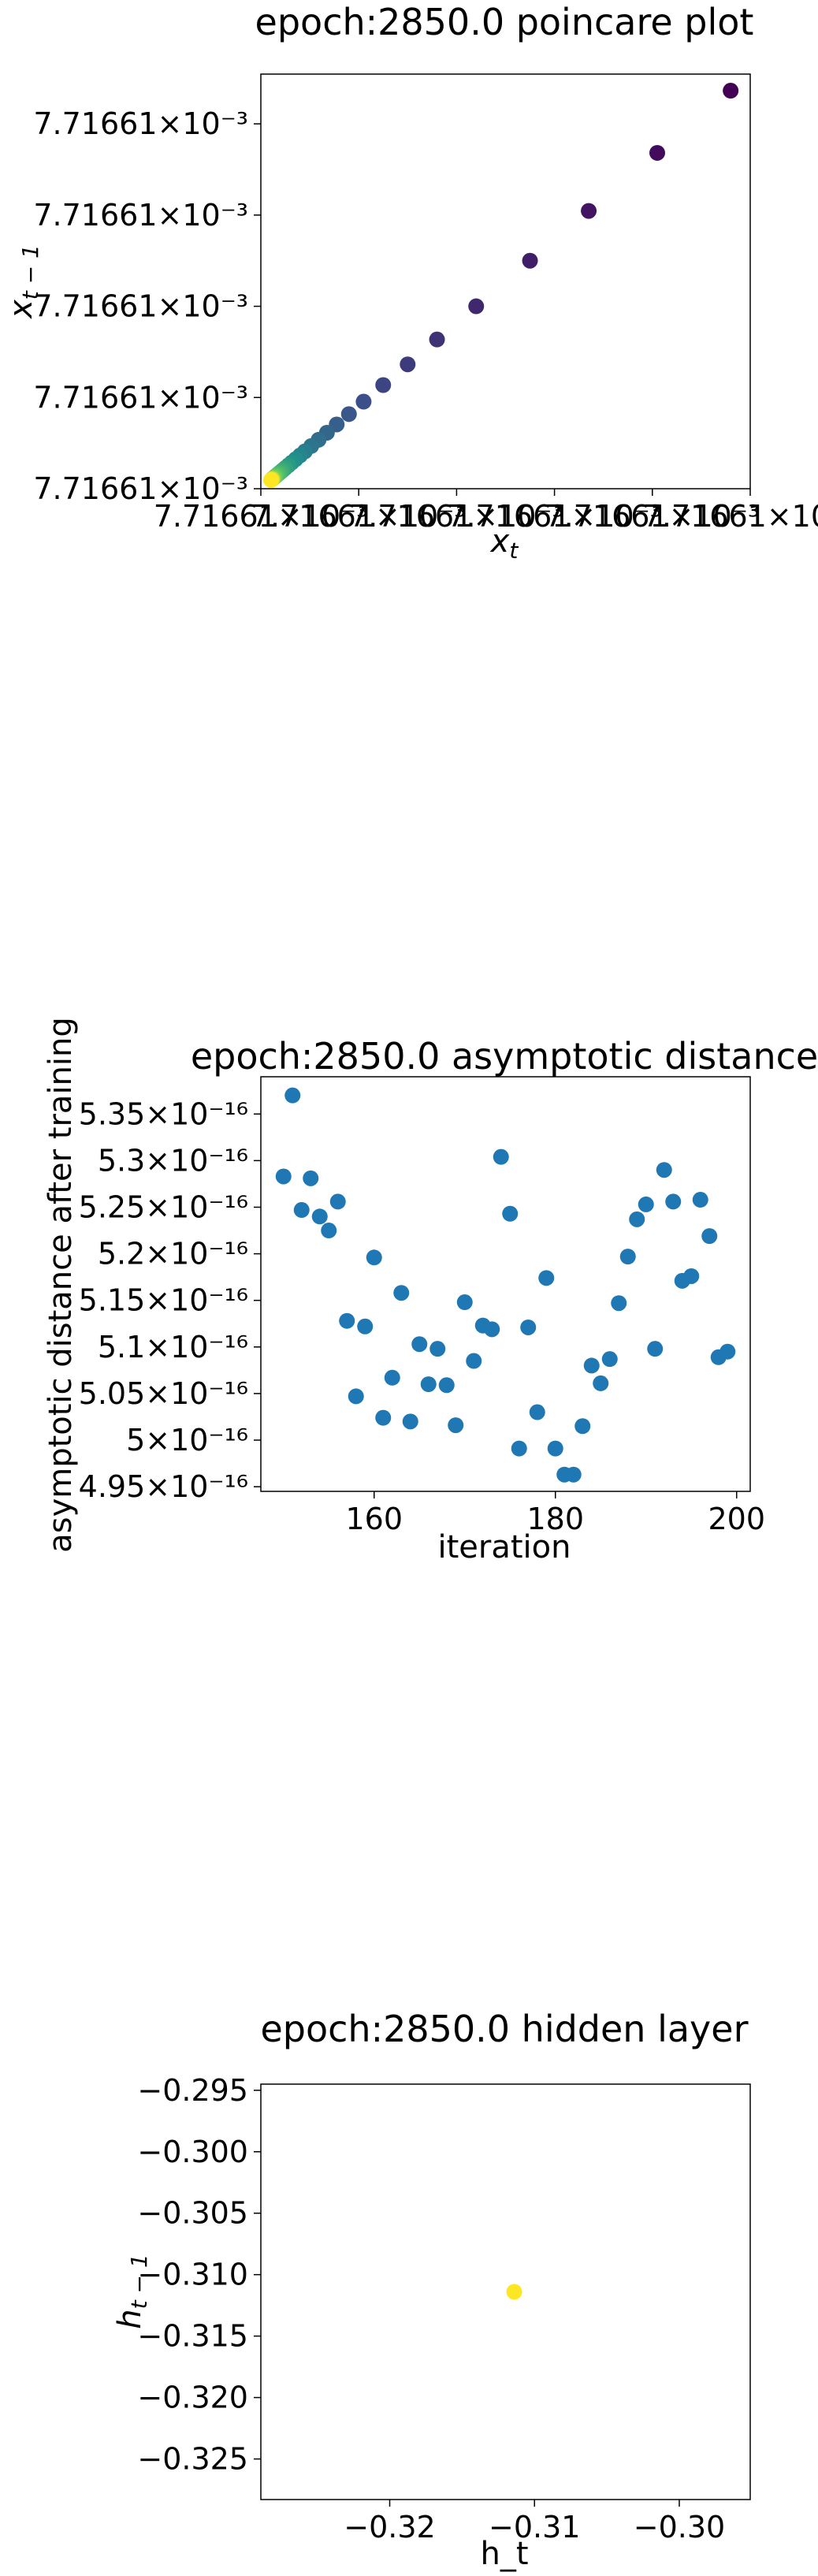  I want to click on asymptotic-y-tick-label: 5.15×10⁻¹⁶, so click(163, 1300).